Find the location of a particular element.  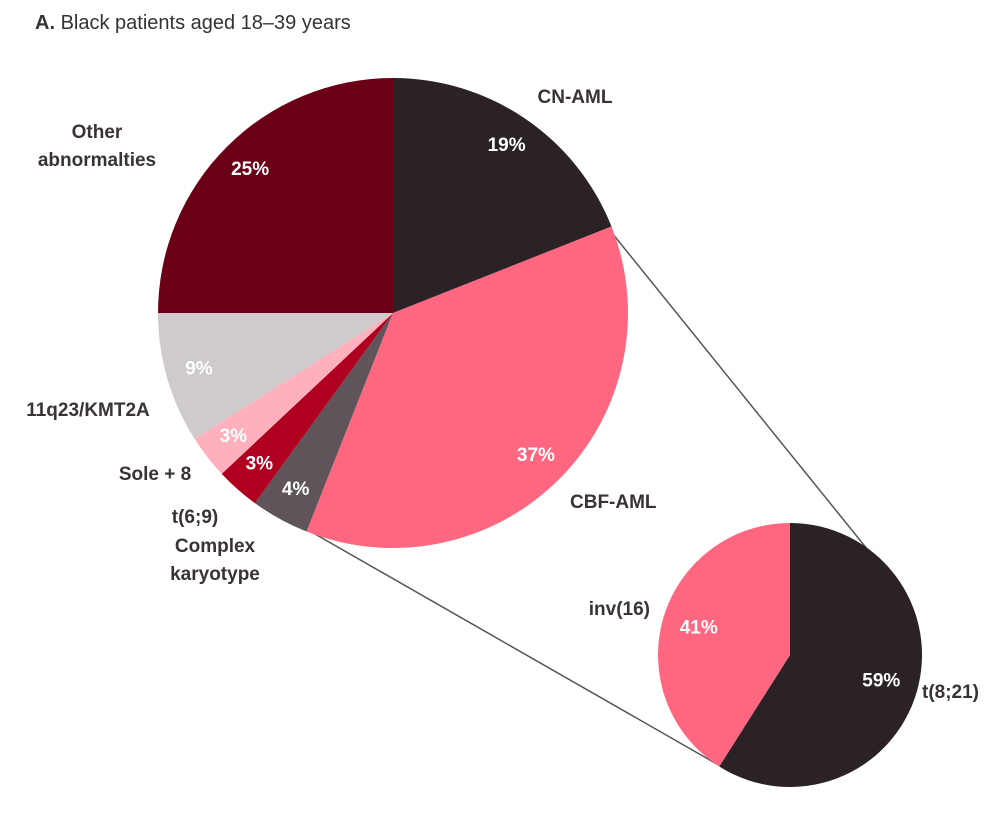

category-label: Sole + 8 is located at coordinates (155, 474).